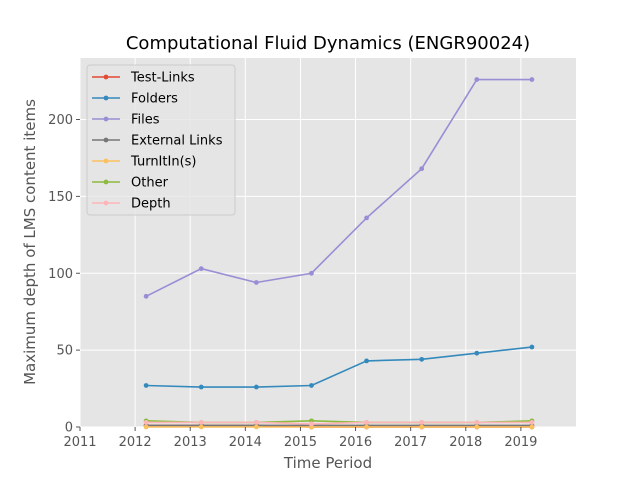 The height and width of the screenshot is (480, 640). I want to click on legend-label: Files, so click(145, 120).